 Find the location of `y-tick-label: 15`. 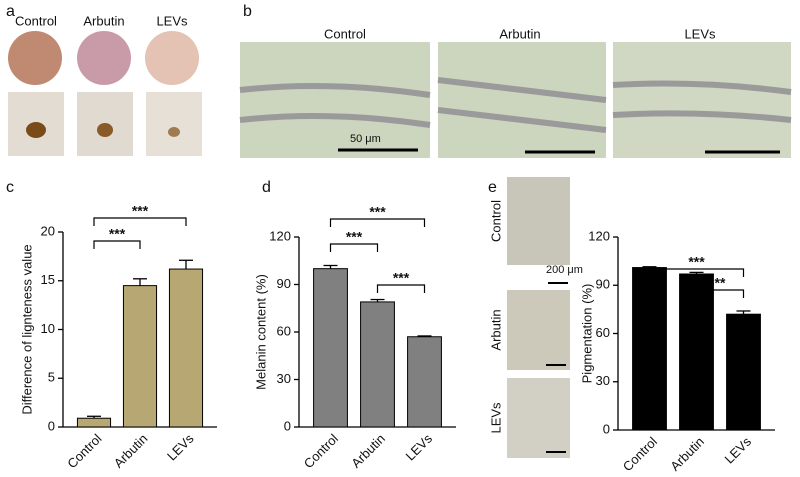

y-tick-label: 15 is located at coordinates (48, 279).